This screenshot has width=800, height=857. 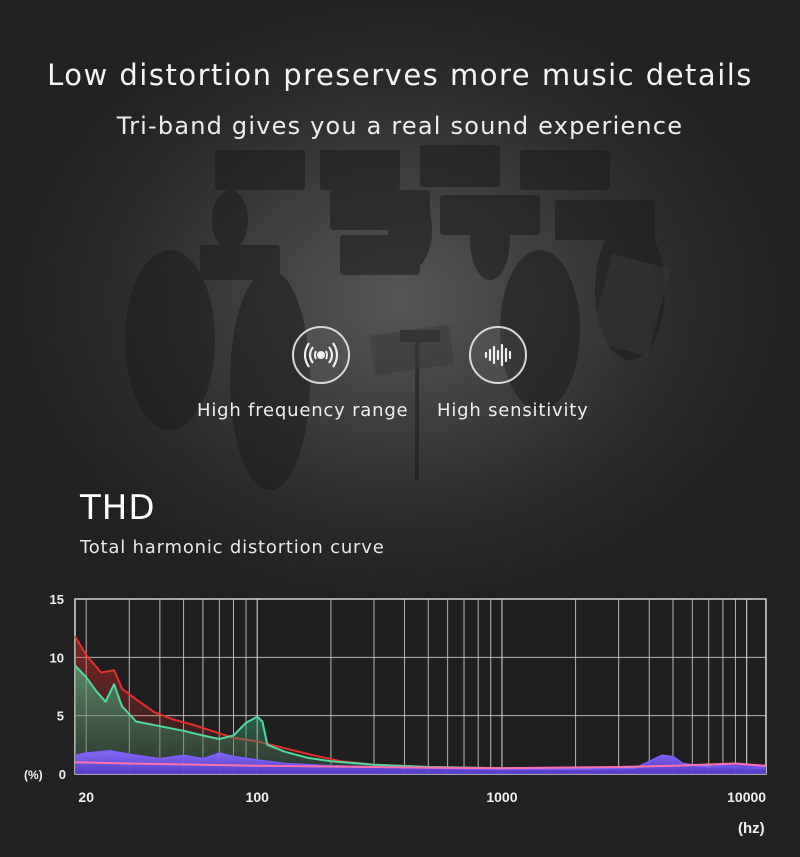 What do you see at coordinates (118, 508) in the screenshot?
I see `thd-title: THD` at bounding box center [118, 508].